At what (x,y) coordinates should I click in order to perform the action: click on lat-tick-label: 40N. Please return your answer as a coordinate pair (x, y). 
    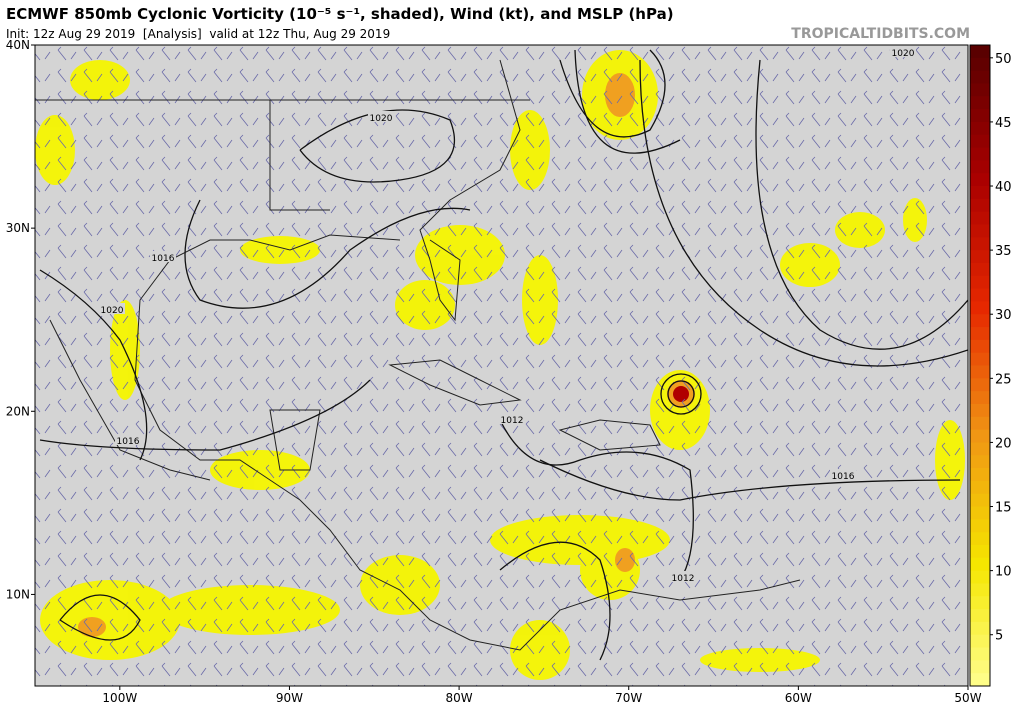
    Looking at the image, I should click on (18, 45).